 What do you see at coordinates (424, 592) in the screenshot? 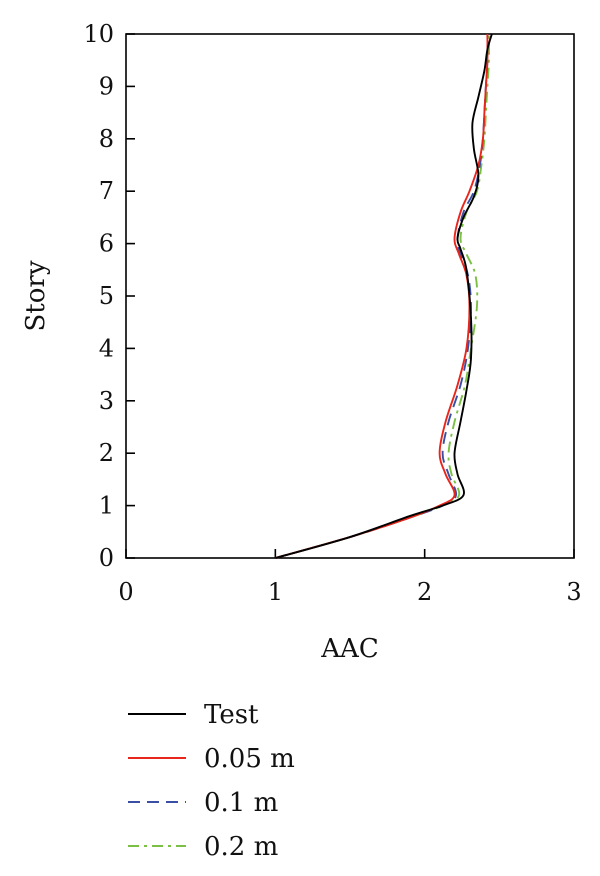
I see `x-tick-label: 2` at bounding box center [424, 592].